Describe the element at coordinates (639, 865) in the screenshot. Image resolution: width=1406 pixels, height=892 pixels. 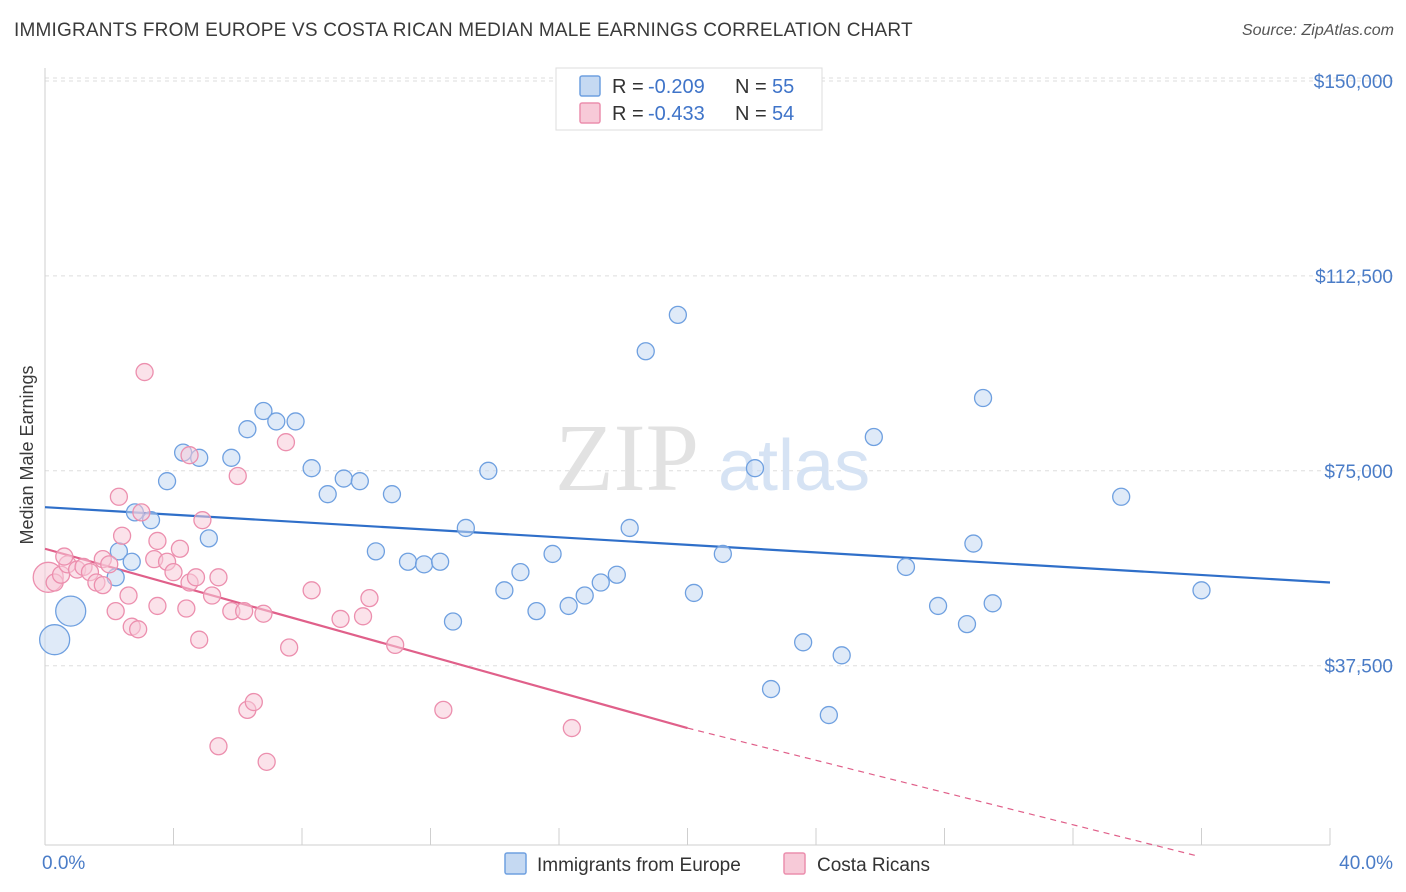
I see `bottom-legend-europe: Immigrants from Europe` at that location.